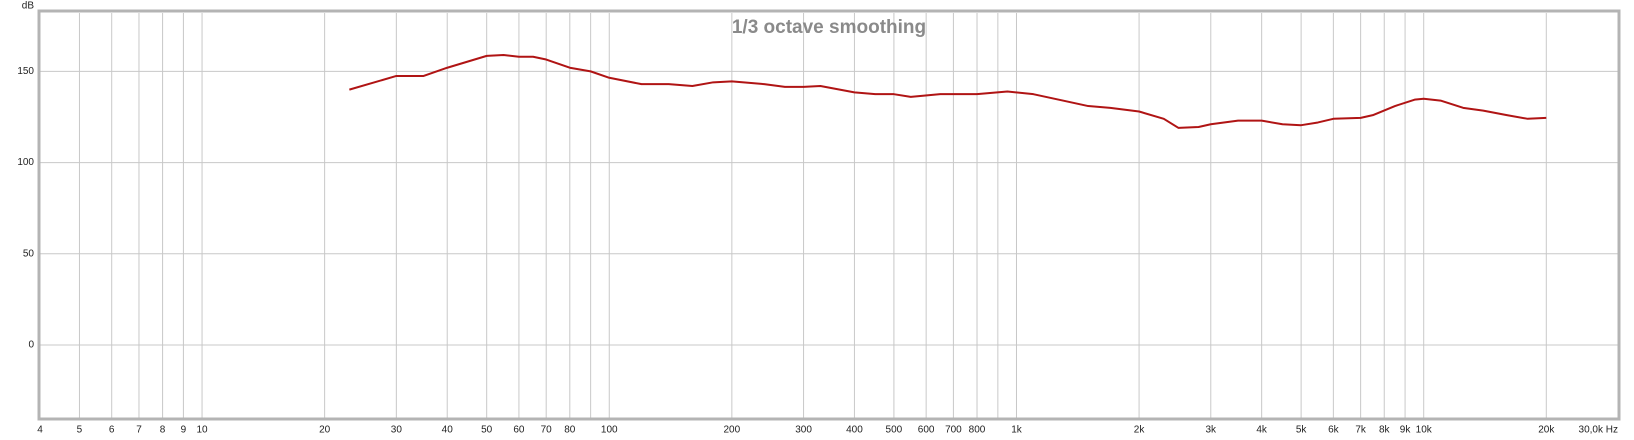  Describe the element at coordinates (1598, 430) in the screenshot. I see `x-tick-label: 30,0k Hz` at that location.